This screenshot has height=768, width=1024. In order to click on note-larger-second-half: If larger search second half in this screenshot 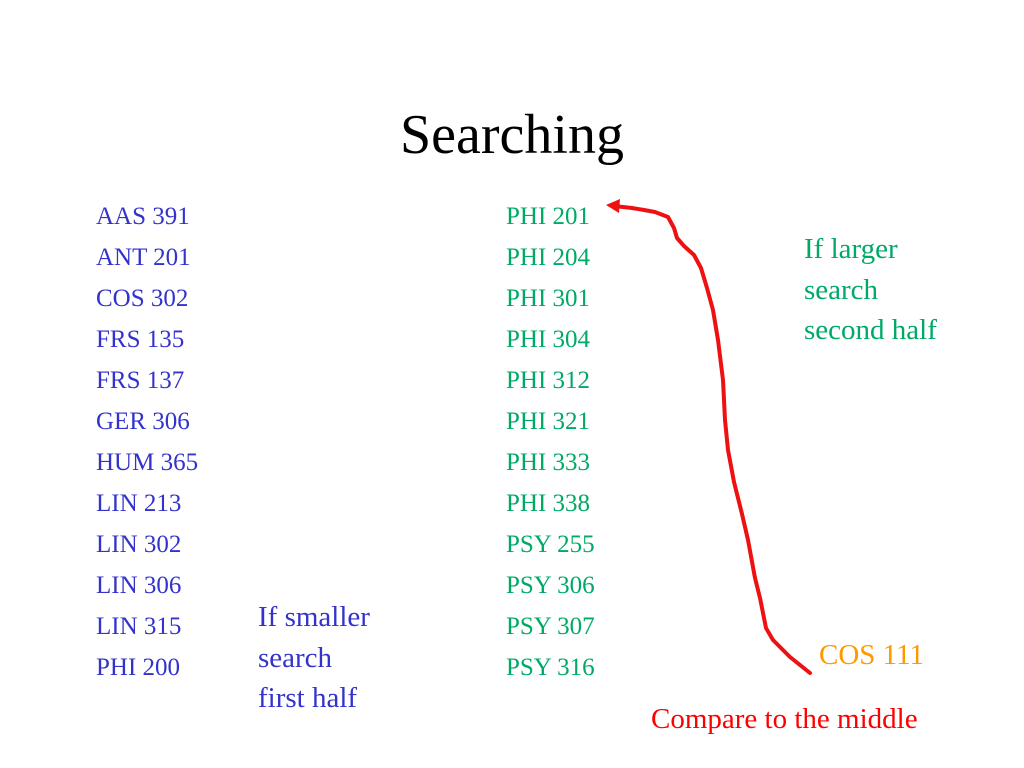, I will do `click(870, 290)`.